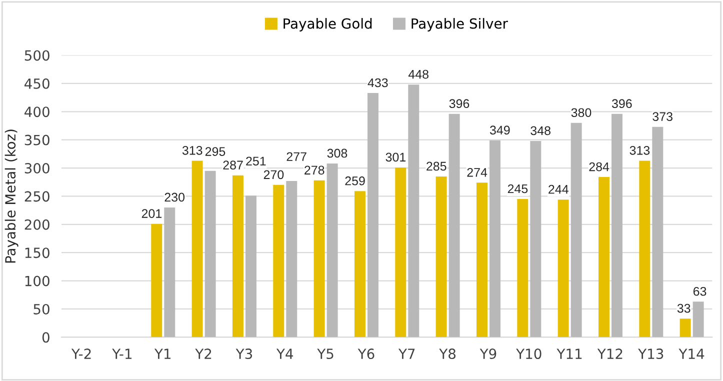 Image resolution: width=723 pixels, height=381 pixels. Describe the element at coordinates (529, 354) in the screenshot. I see `x-tick-label: Y10` at that location.